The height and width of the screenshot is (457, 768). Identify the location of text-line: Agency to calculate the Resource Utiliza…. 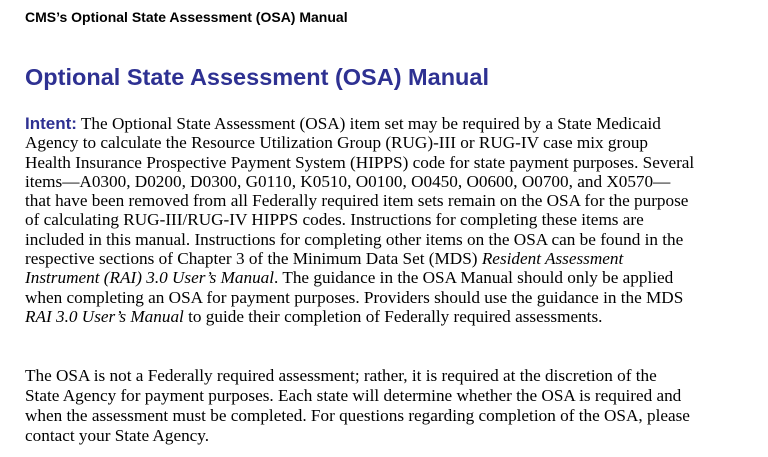
(359, 142).